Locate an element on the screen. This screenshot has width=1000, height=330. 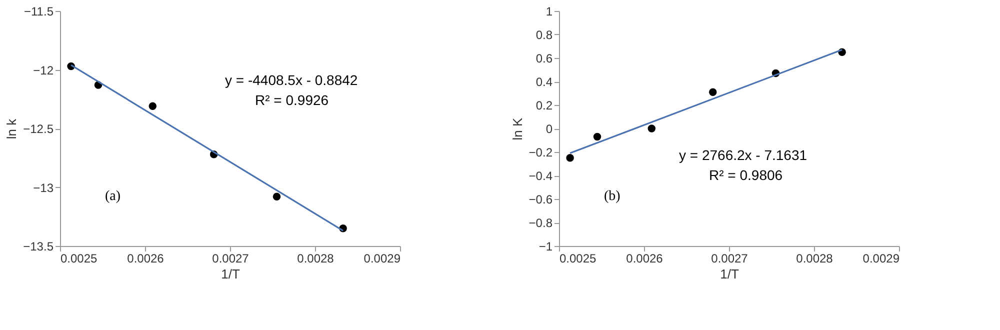
annotation: y = -4408.5x - 0.8842 is located at coordinates (291, 80).